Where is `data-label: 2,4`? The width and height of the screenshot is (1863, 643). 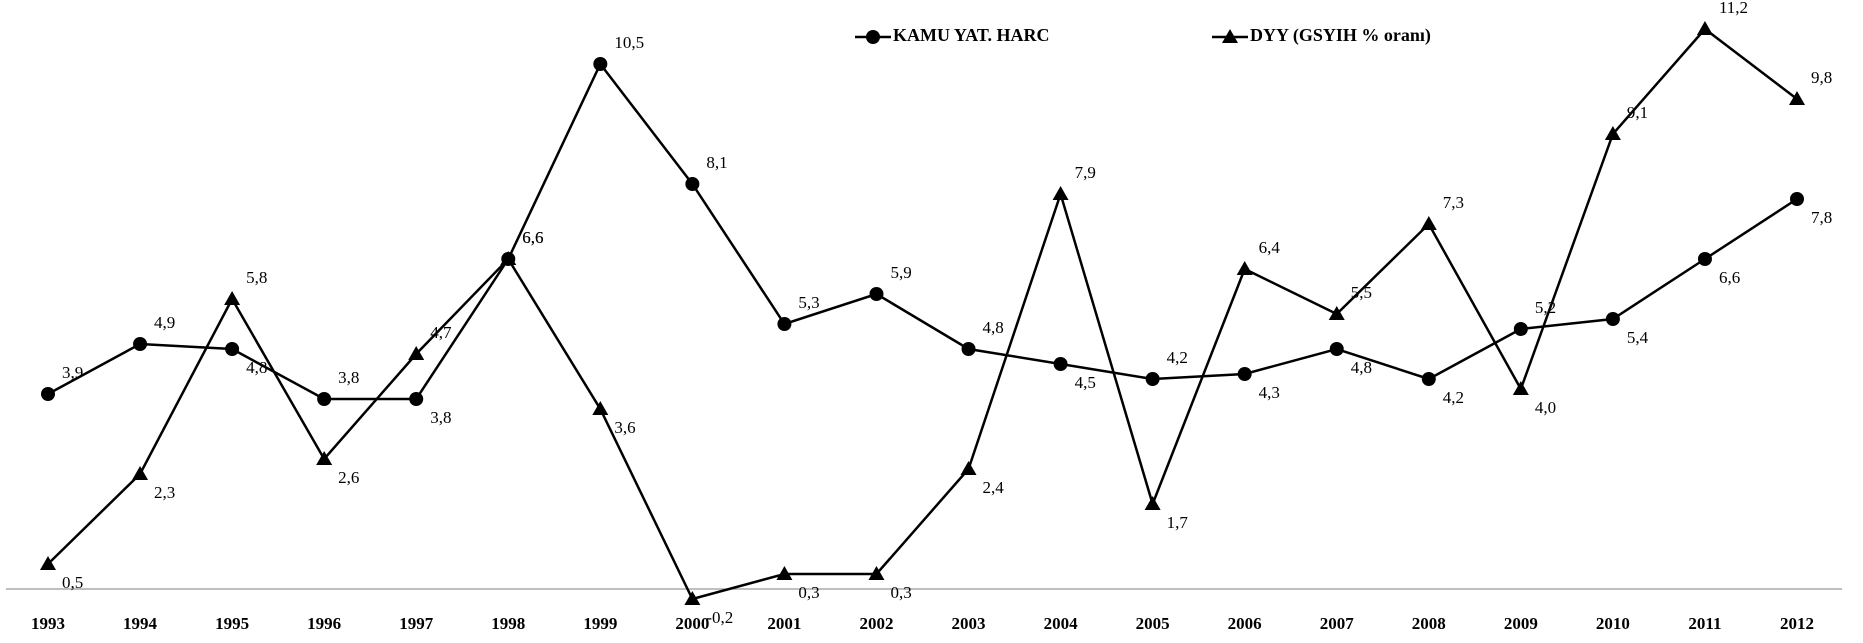
data-label: 2,4 is located at coordinates (994, 487).